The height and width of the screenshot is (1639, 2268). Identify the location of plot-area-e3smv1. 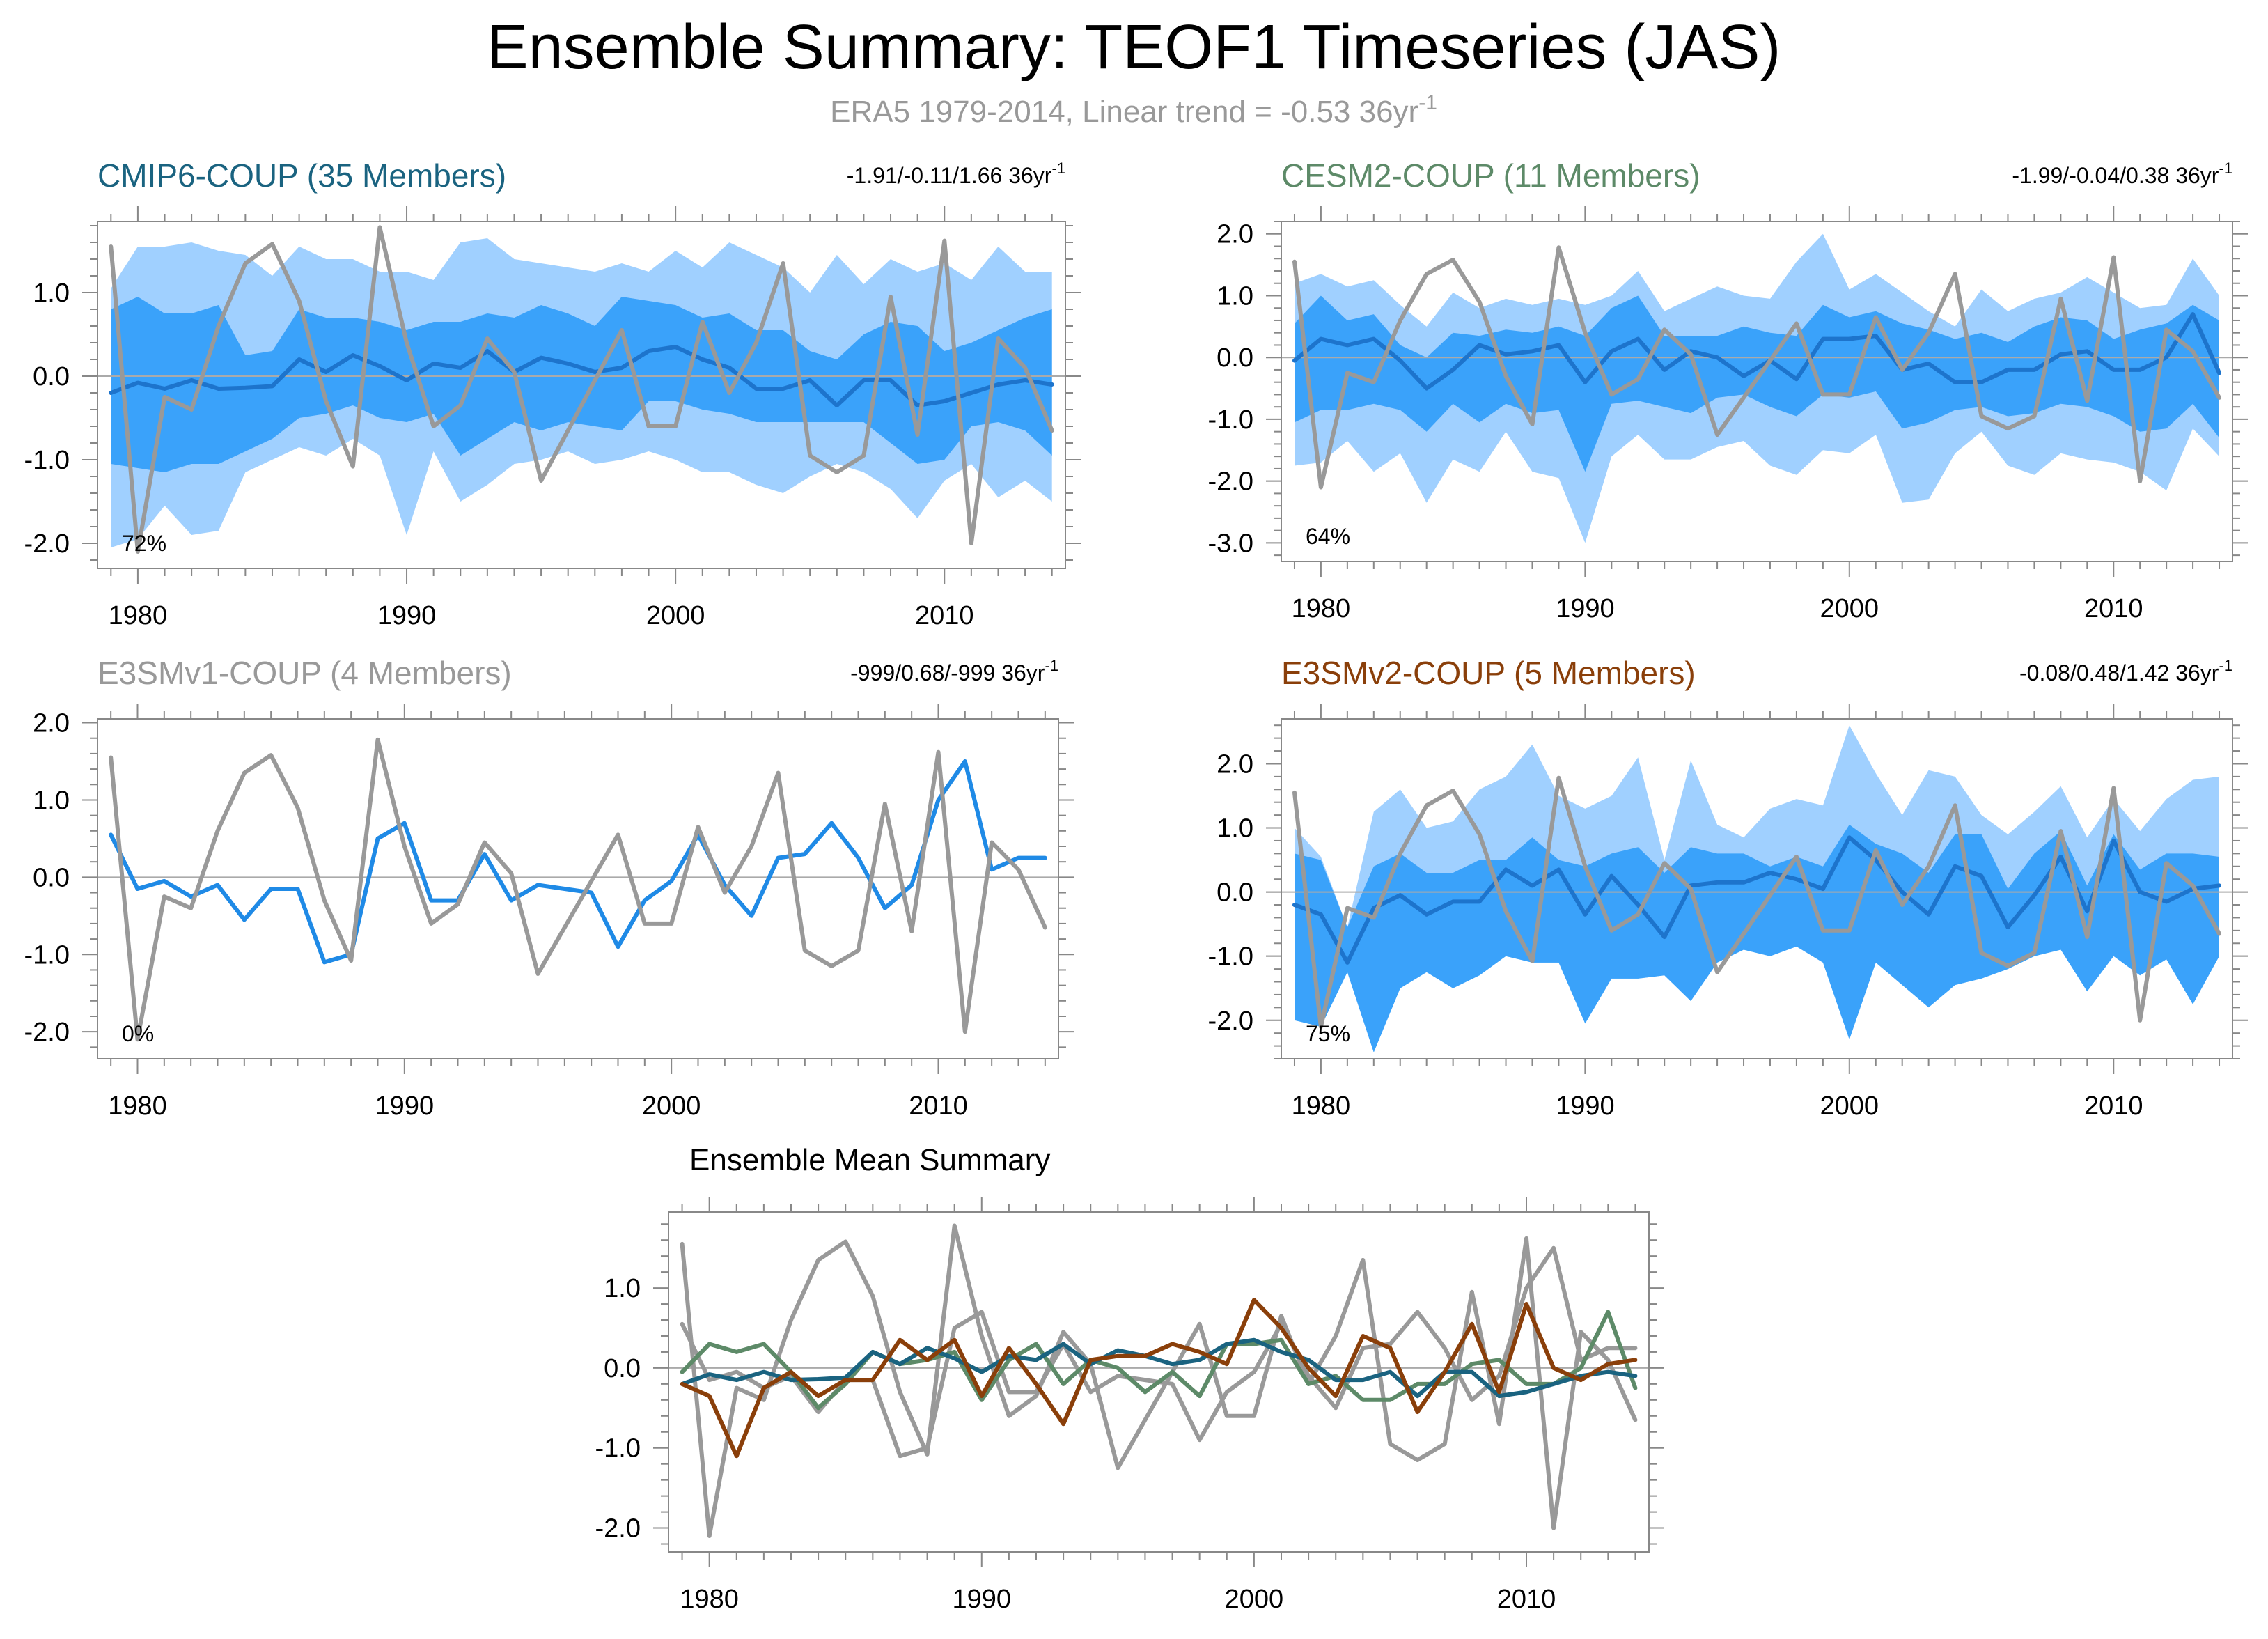
(577, 889).